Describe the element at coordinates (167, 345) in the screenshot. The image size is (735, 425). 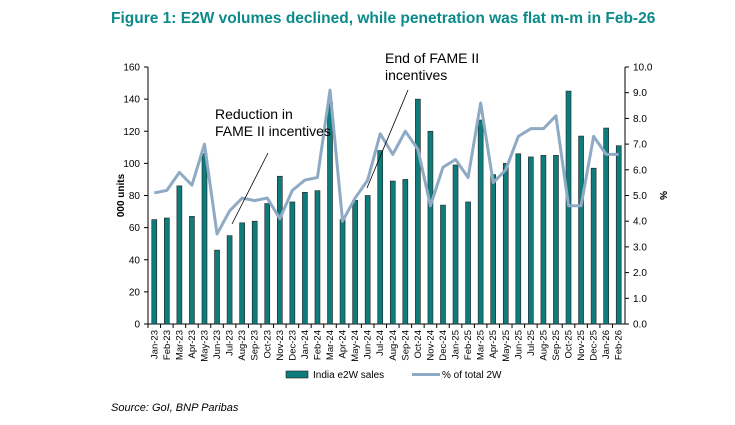
I see `x-tick-label: Feb-23` at that location.